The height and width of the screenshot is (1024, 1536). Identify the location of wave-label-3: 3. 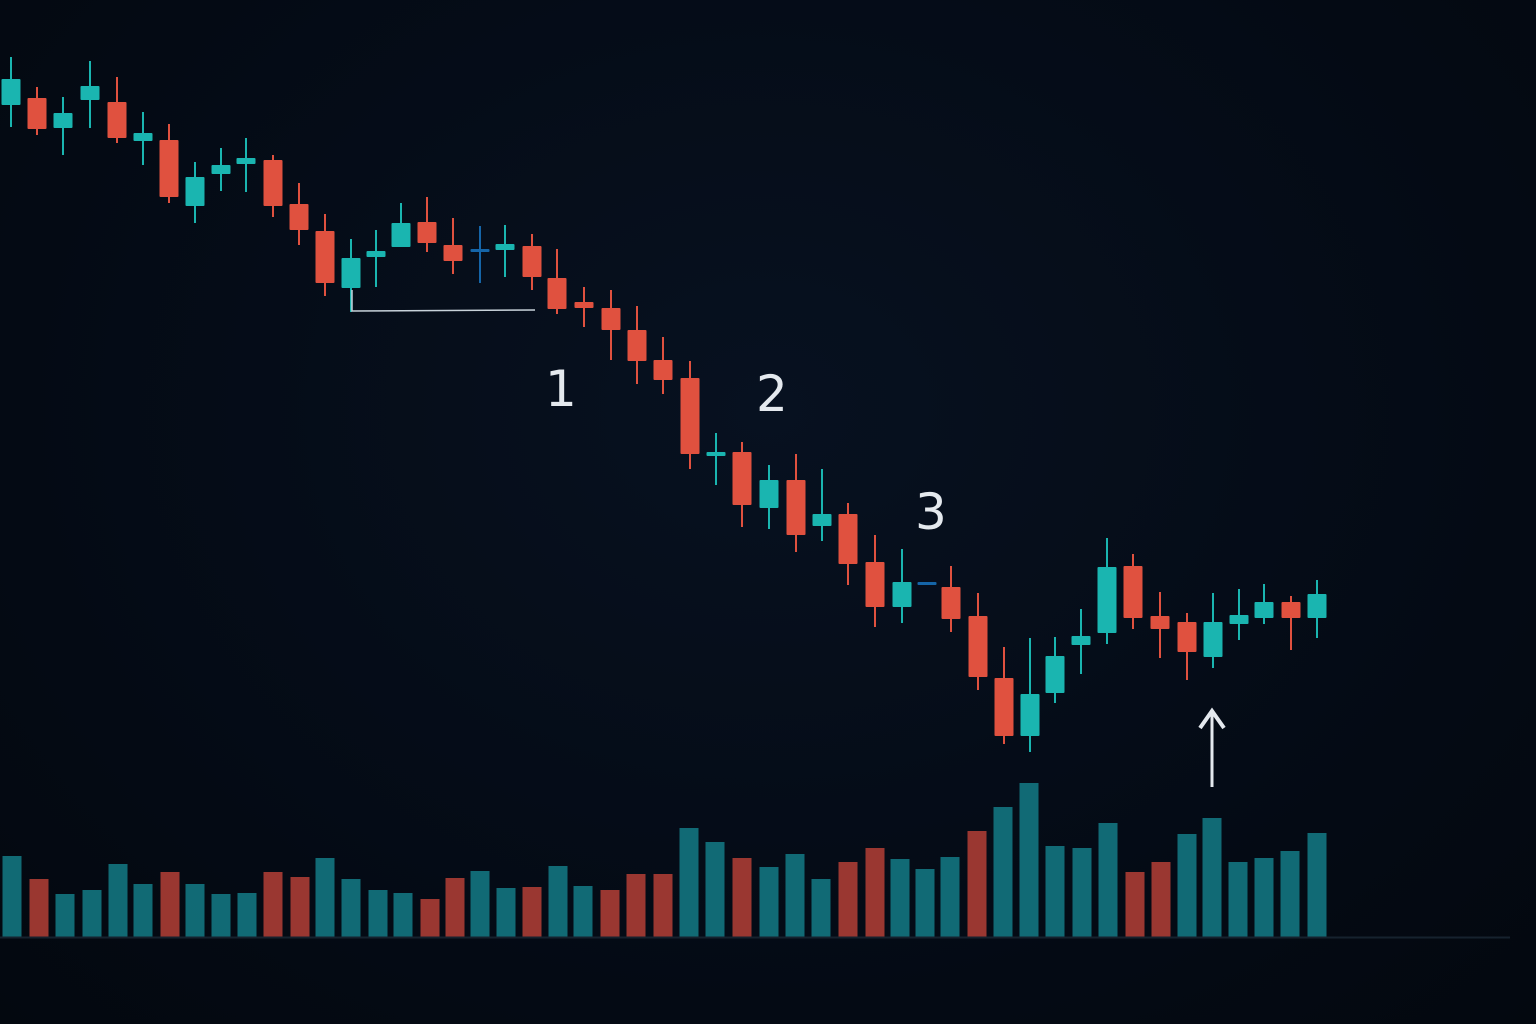
(931, 512).